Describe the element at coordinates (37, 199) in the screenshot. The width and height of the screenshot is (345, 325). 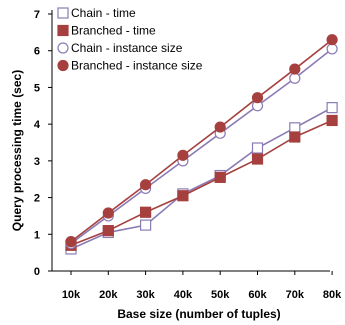
I see `y-tick-label: 2` at that location.